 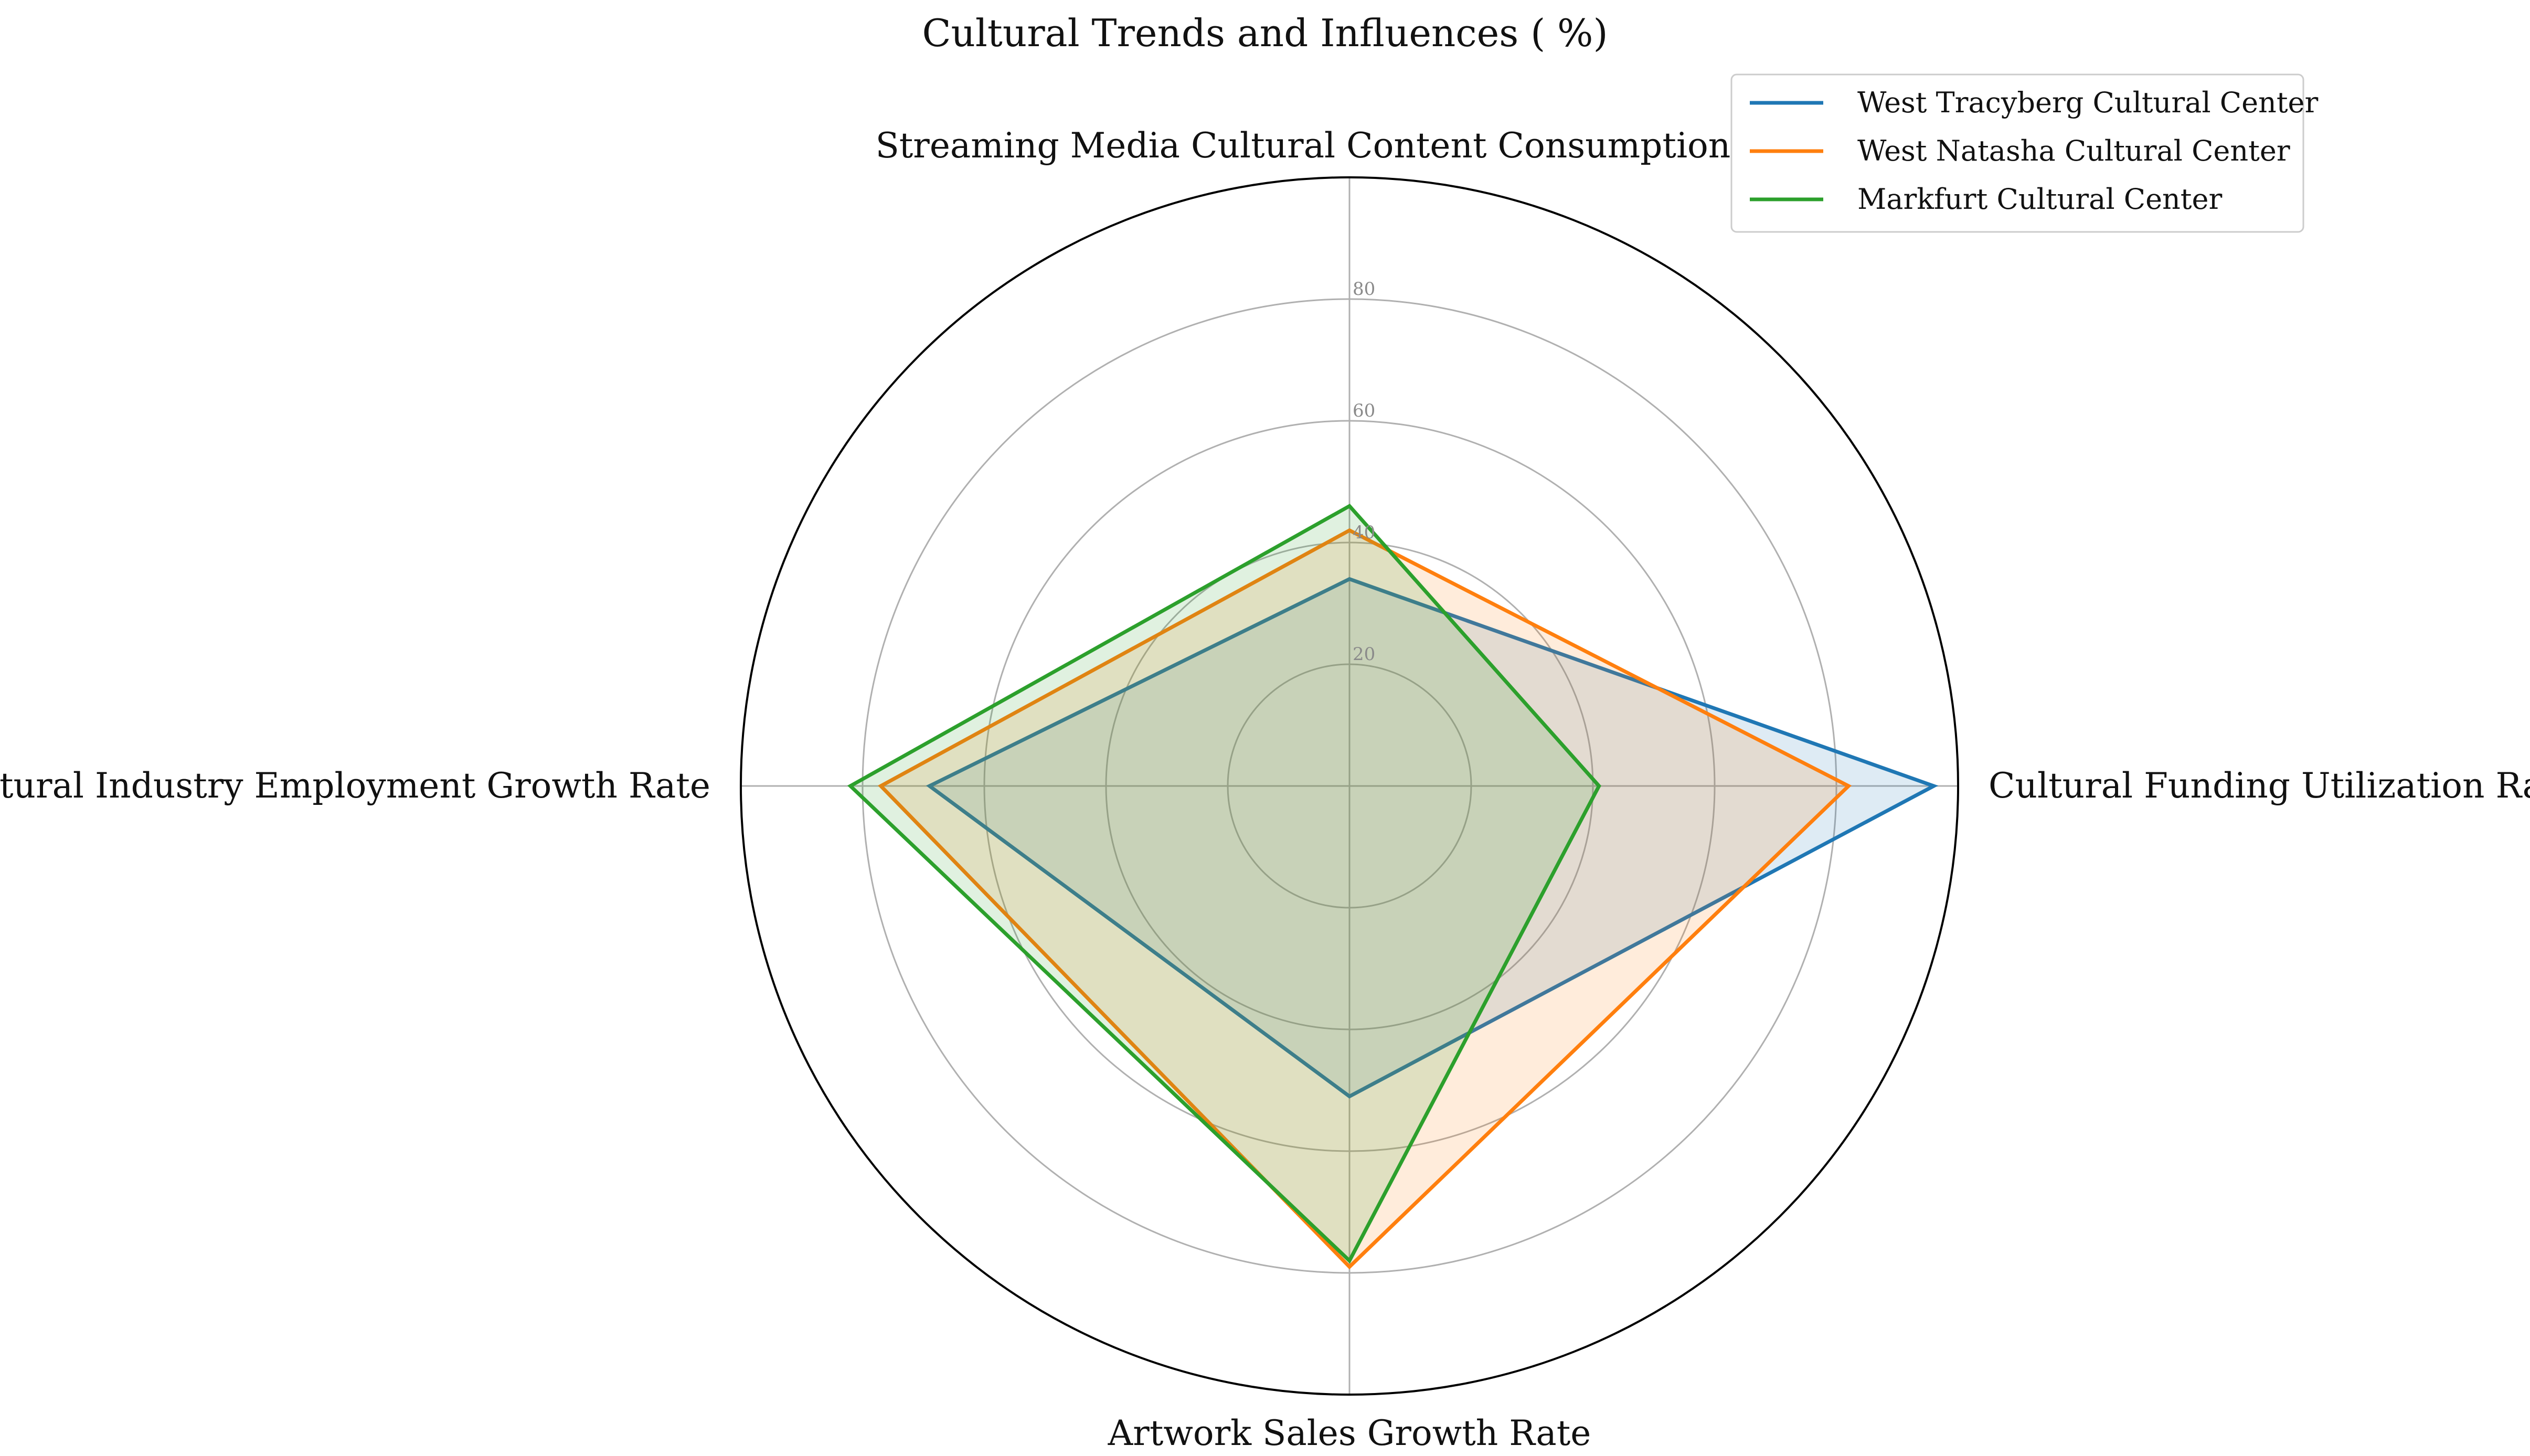 I want to click on legend-box, so click(x=2017, y=153).